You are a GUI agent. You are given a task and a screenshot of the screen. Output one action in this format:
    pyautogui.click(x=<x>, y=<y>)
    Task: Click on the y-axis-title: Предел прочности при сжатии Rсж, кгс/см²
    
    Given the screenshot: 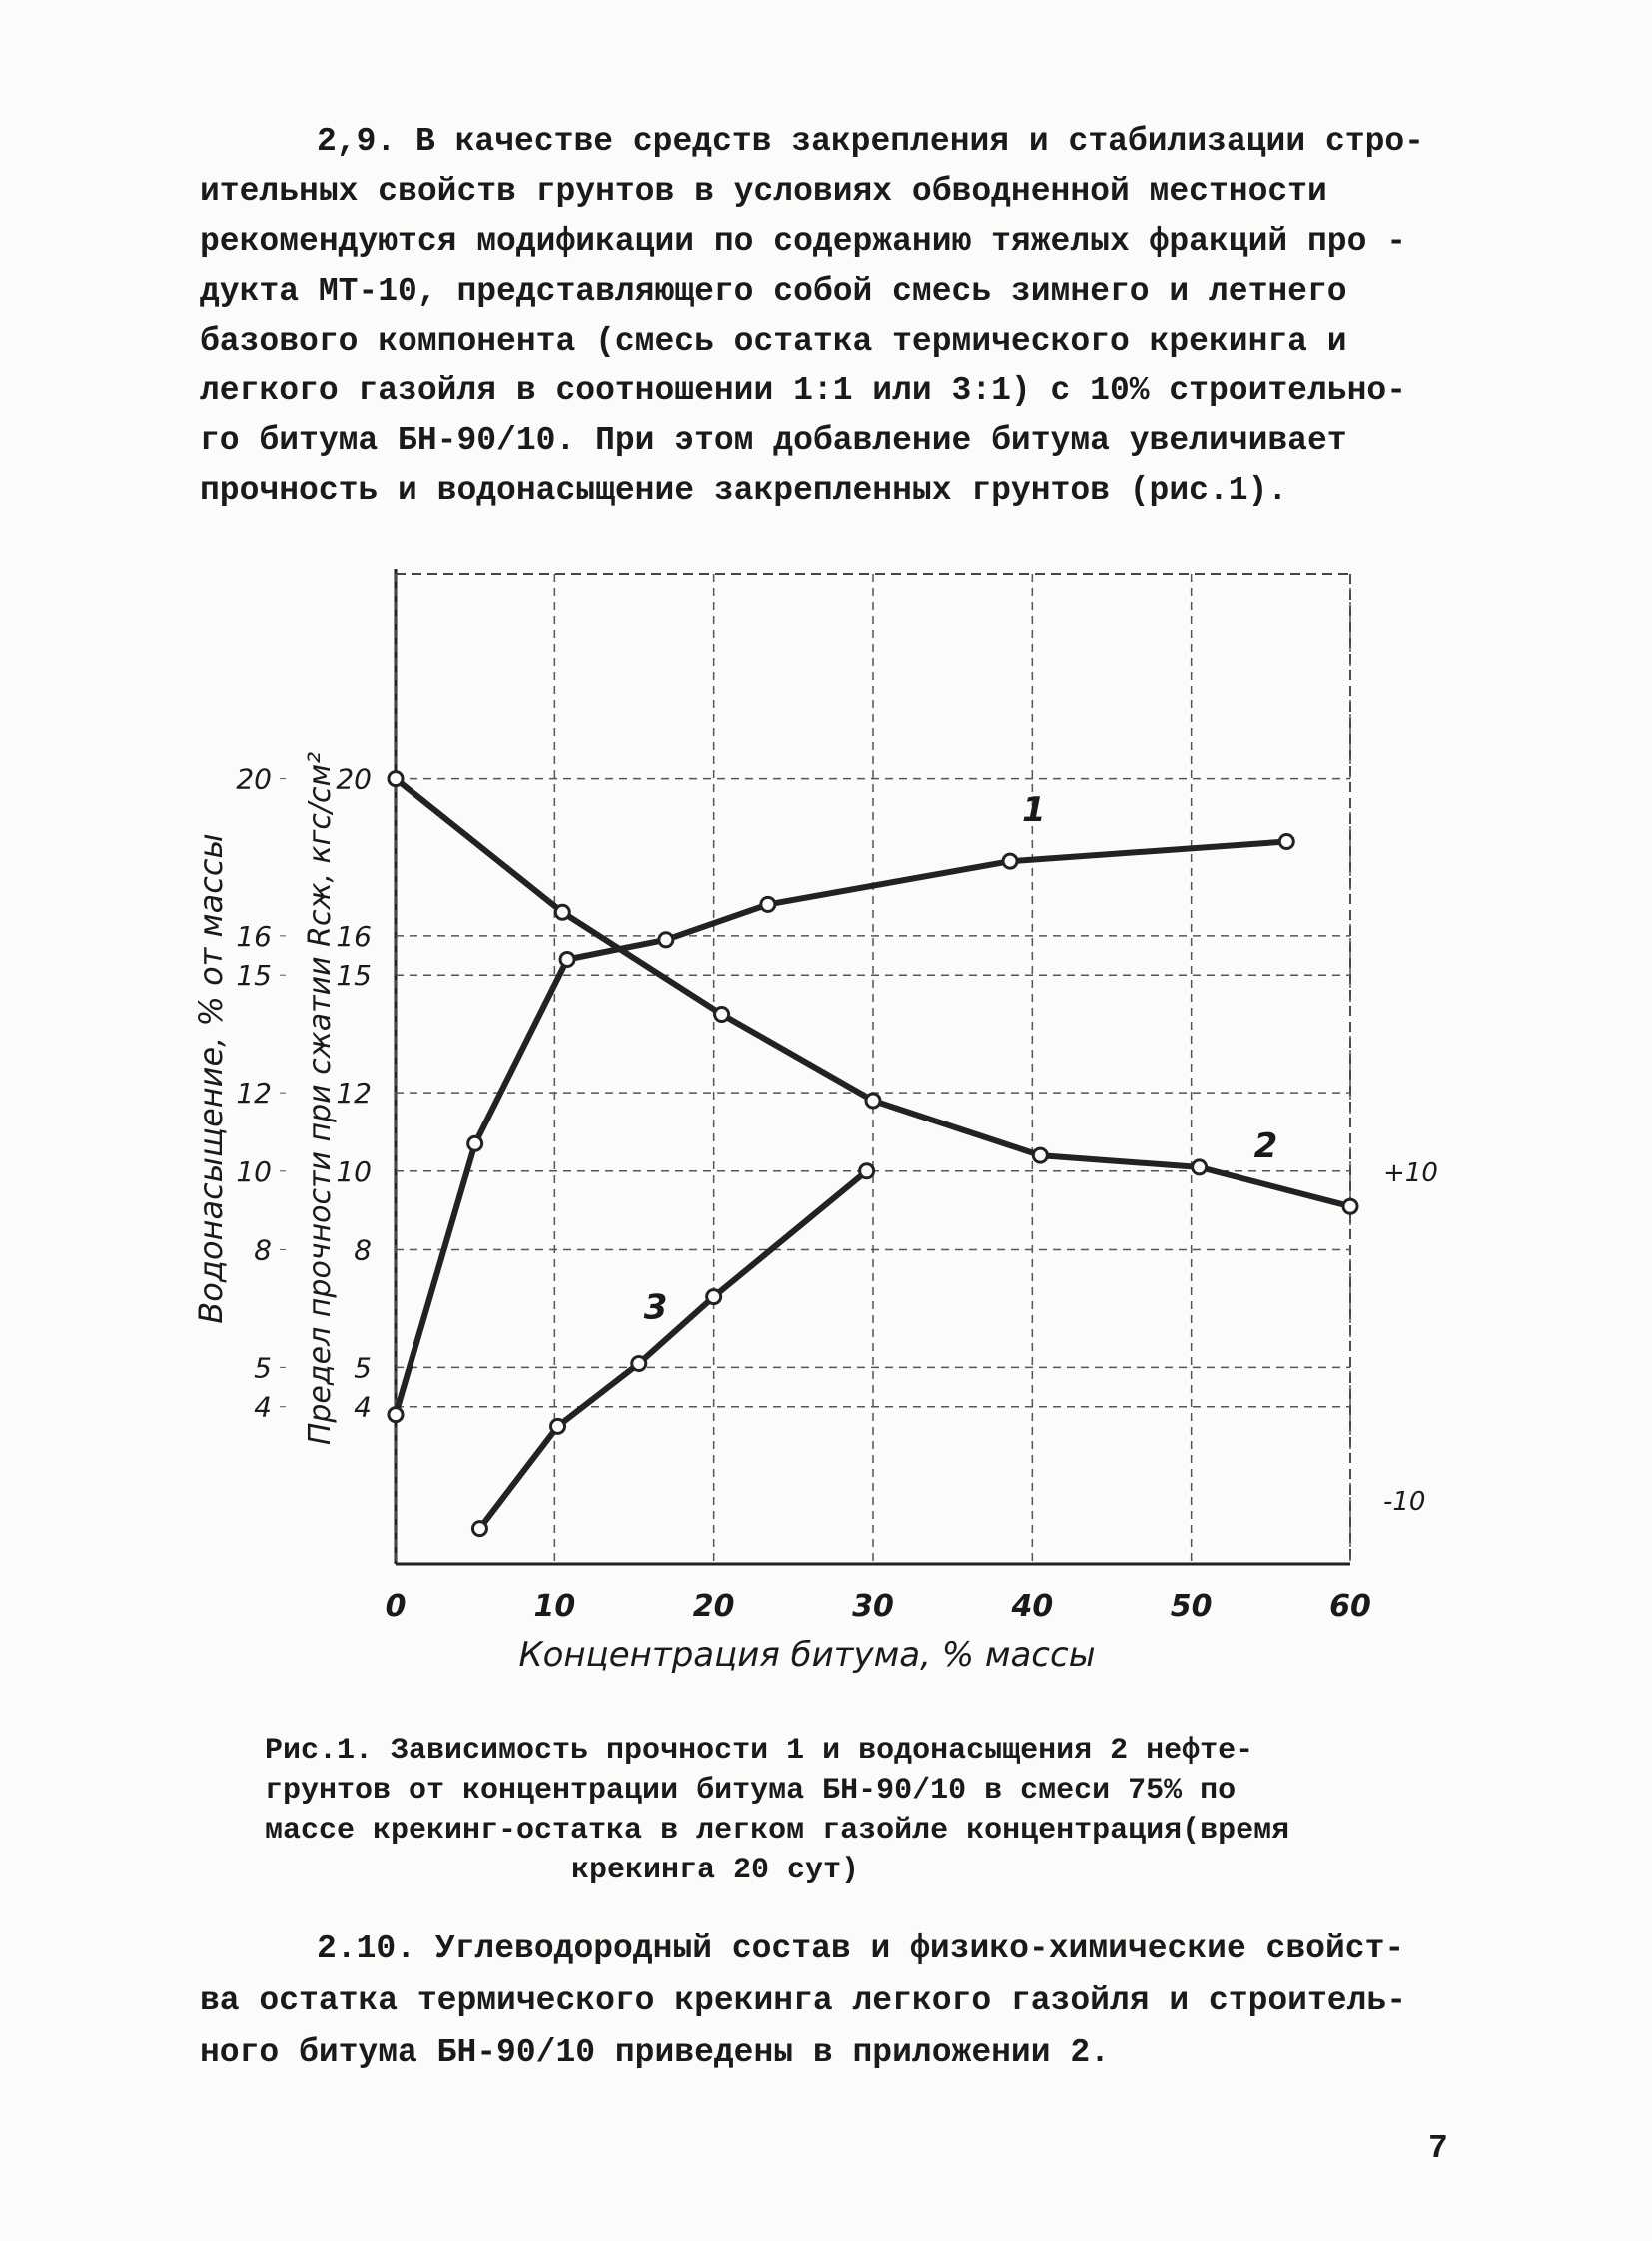 What is the action you would take?
    pyautogui.click(x=320, y=1098)
    